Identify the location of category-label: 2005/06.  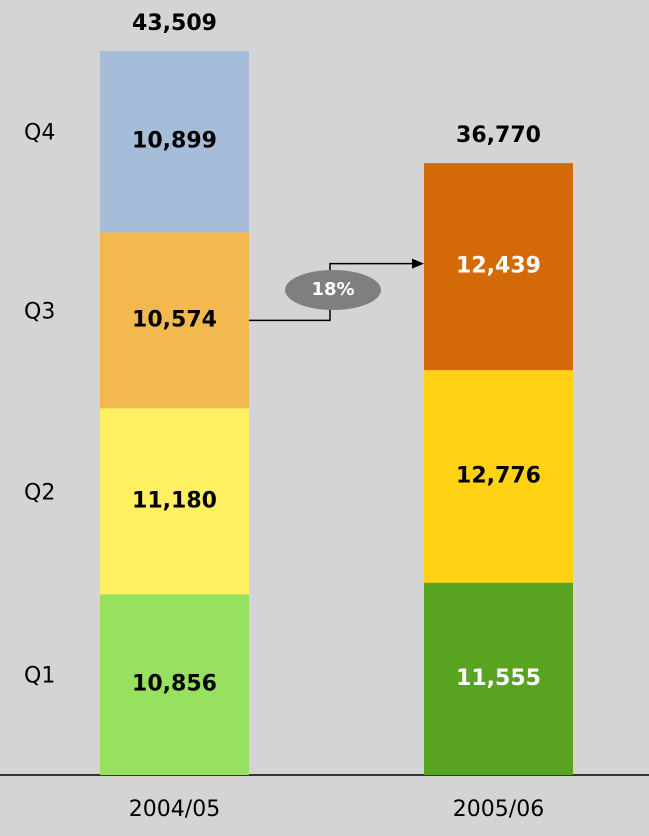
(498, 809).